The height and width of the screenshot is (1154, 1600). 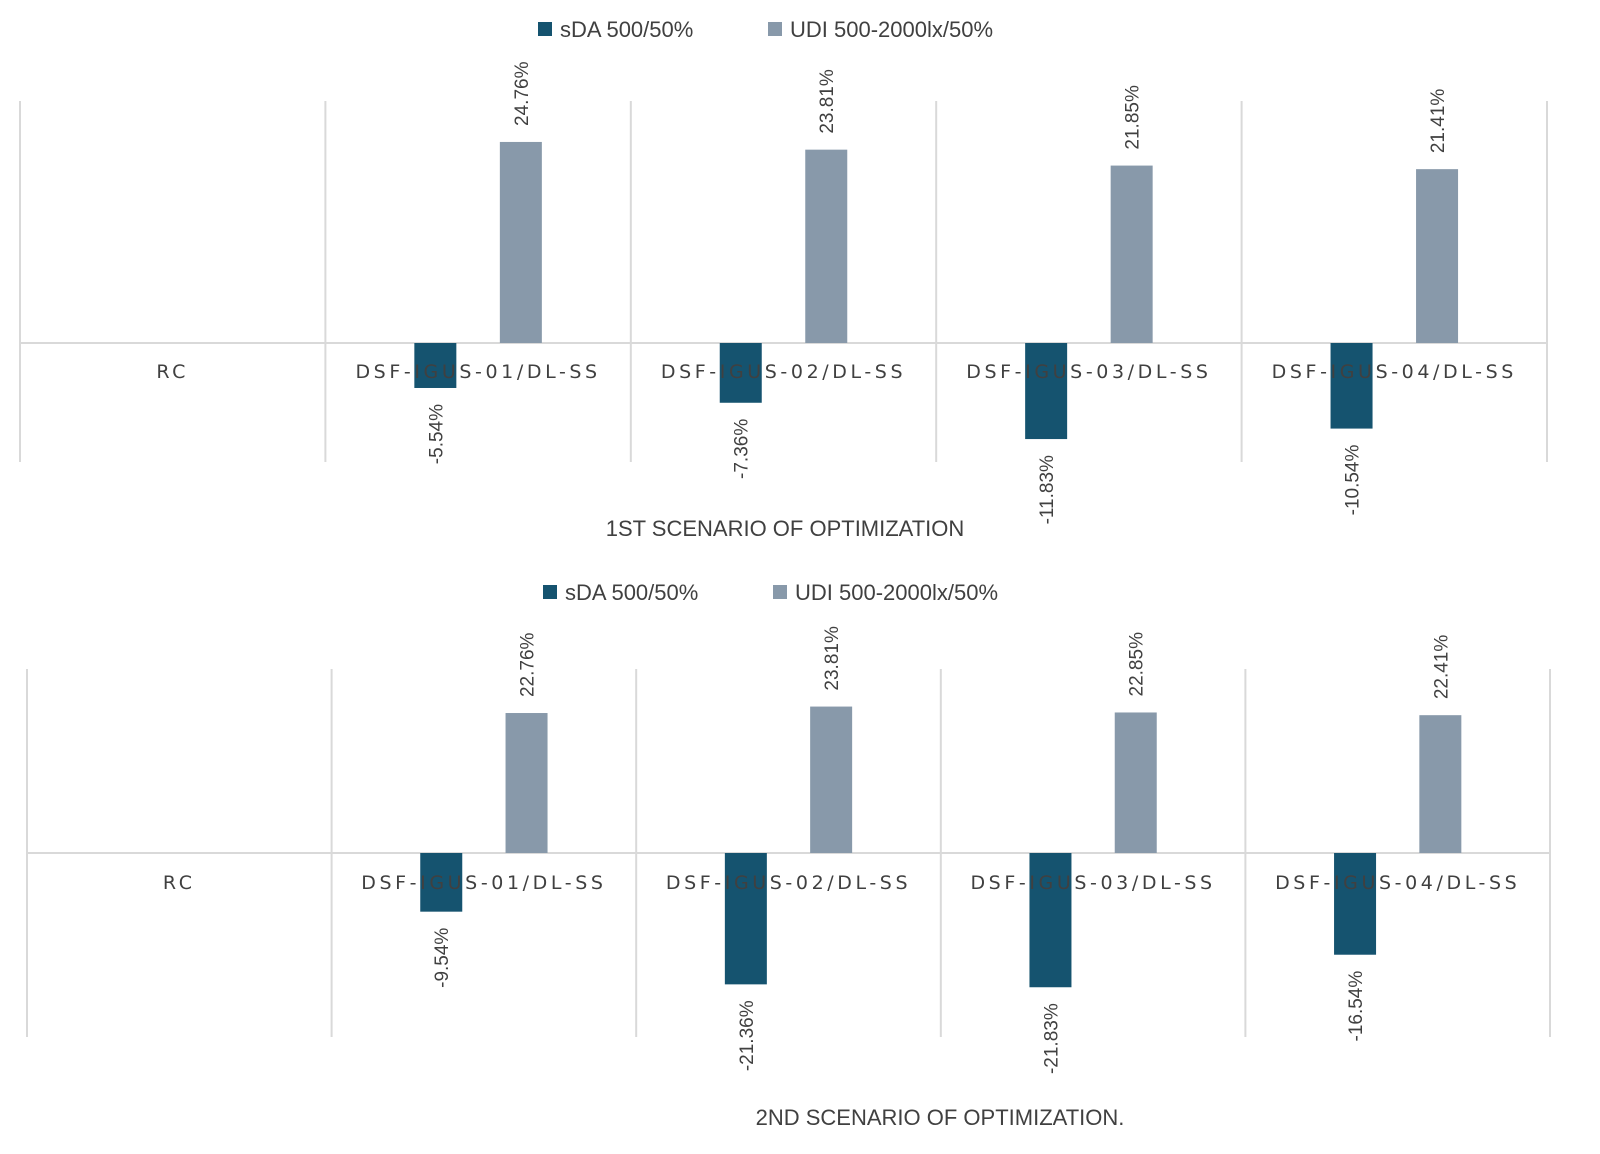 What do you see at coordinates (742, 449) in the screenshot?
I see `data-label: -7.36%` at bounding box center [742, 449].